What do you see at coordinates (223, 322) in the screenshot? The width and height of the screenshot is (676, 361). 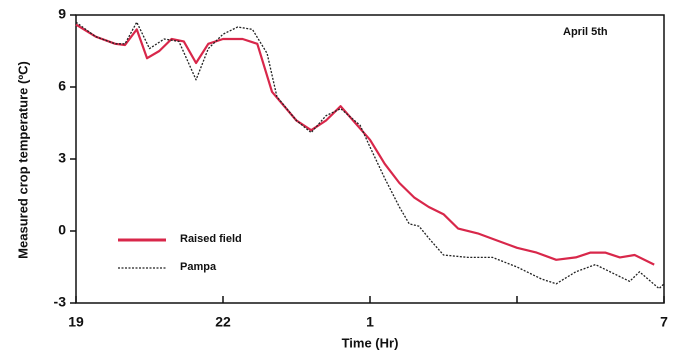 I see `x-tick-label: 22` at bounding box center [223, 322].